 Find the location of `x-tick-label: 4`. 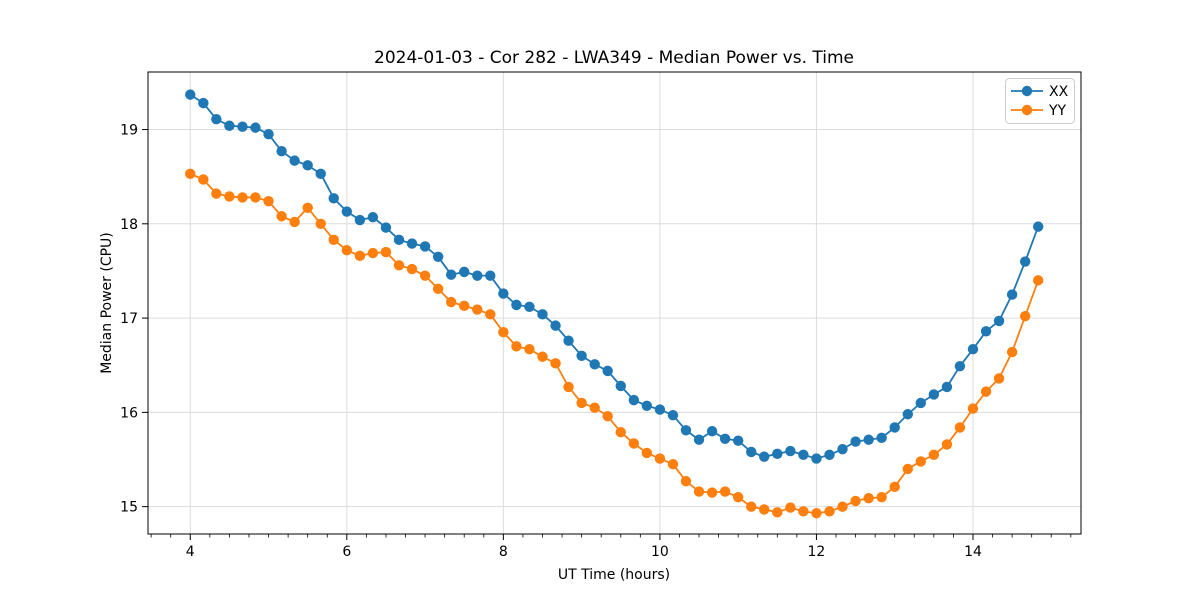

x-tick-label: 4 is located at coordinates (190, 552).